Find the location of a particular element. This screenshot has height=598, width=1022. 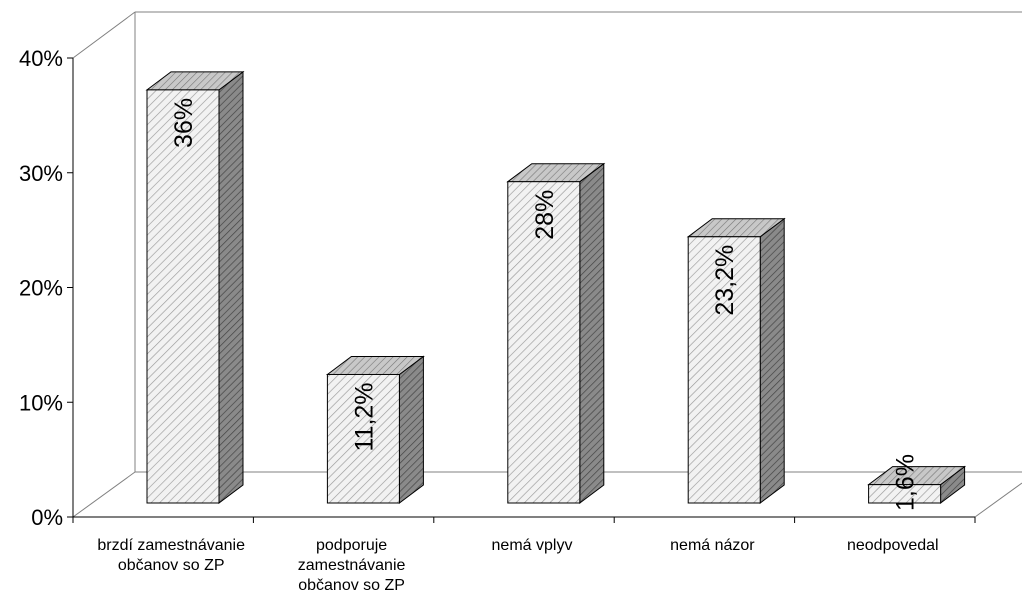

x-tick-label: nemá názor is located at coordinates (712, 545).